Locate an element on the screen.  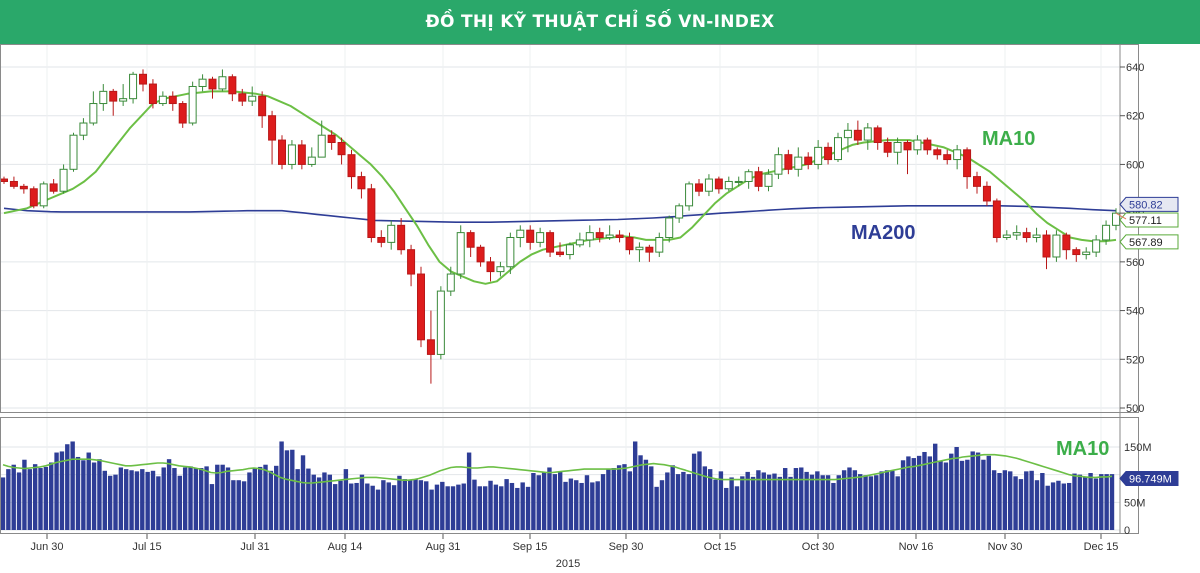
volume-ma10-layer is located at coordinates (557, 468).